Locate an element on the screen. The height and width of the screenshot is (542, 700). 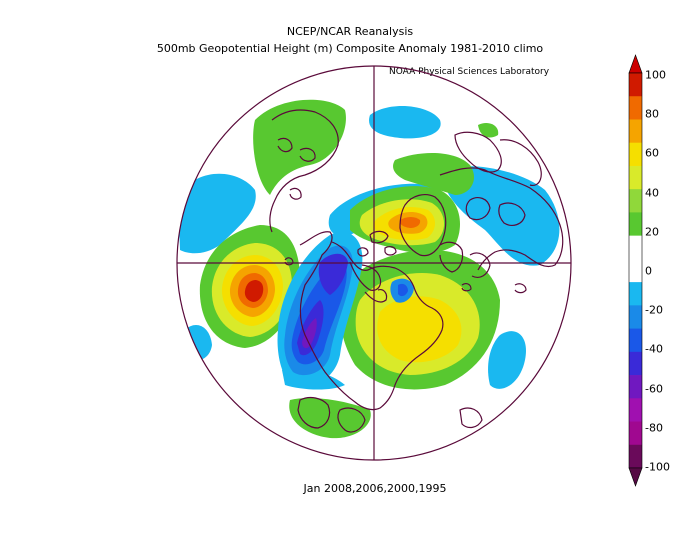
colorbar-tick-label: -40 is located at coordinates (654, 349).